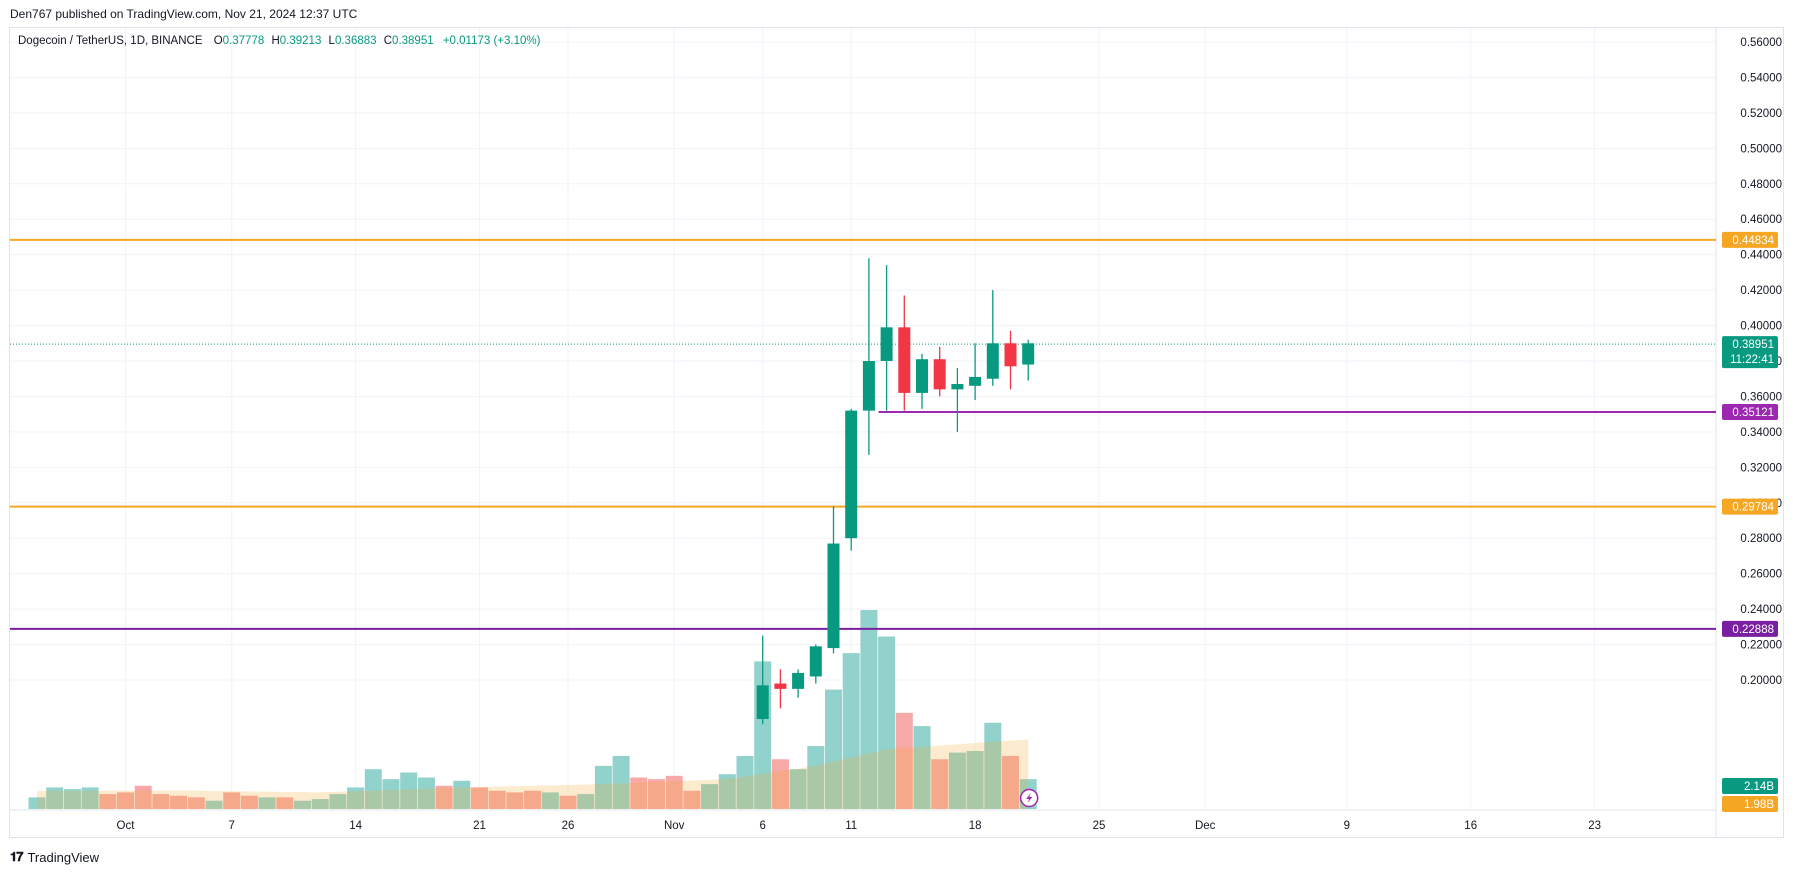  What do you see at coordinates (63, 857) in the screenshot?
I see `tradingview-brand: TradingView` at bounding box center [63, 857].